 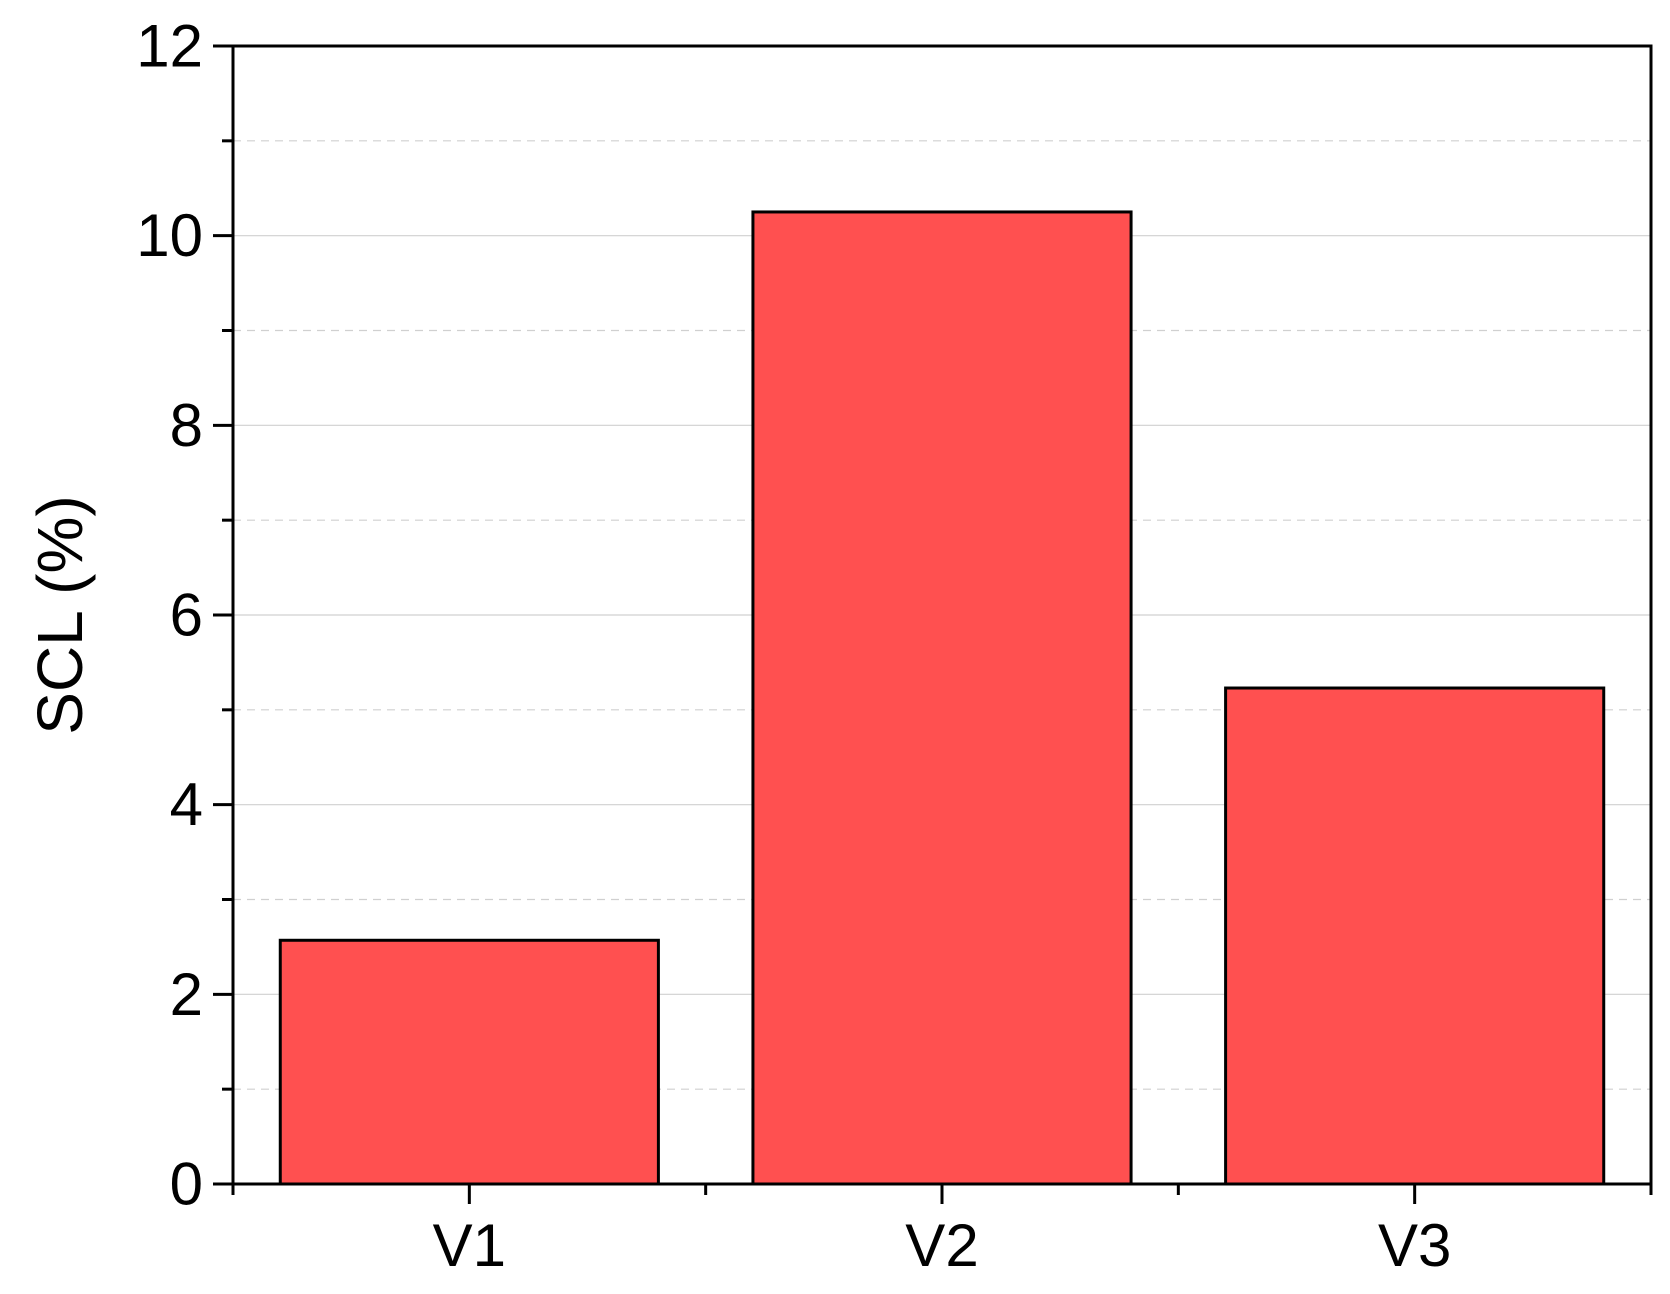 I want to click on y-tick-label: 6, so click(x=186, y=615).